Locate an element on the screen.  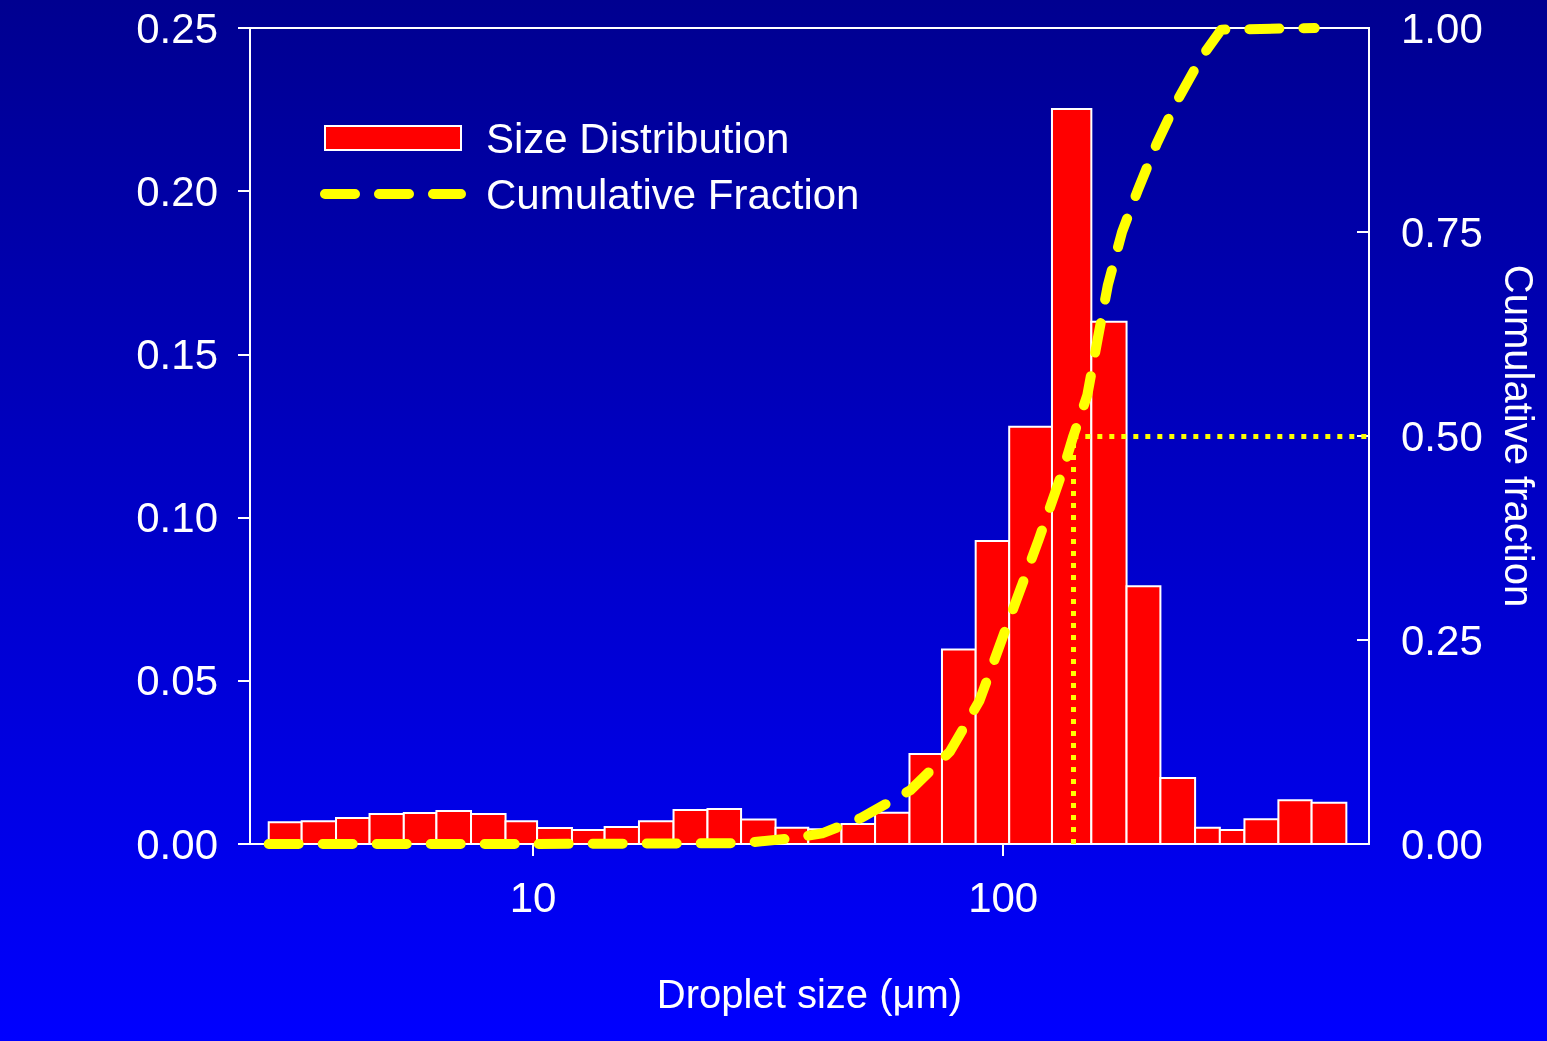
y2-tick-label: 0.50 is located at coordinates (1442, 436).